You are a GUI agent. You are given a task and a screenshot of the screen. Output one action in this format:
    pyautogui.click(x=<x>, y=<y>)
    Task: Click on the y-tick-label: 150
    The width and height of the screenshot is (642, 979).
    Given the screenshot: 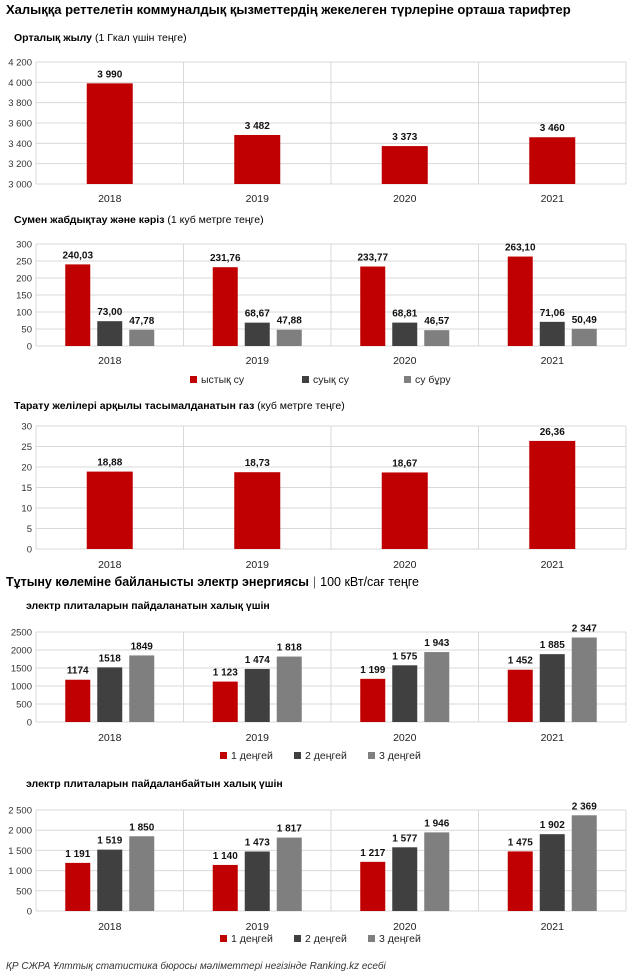 What is the action you would take?
    pyautogui.click(x=24, y=296)
    